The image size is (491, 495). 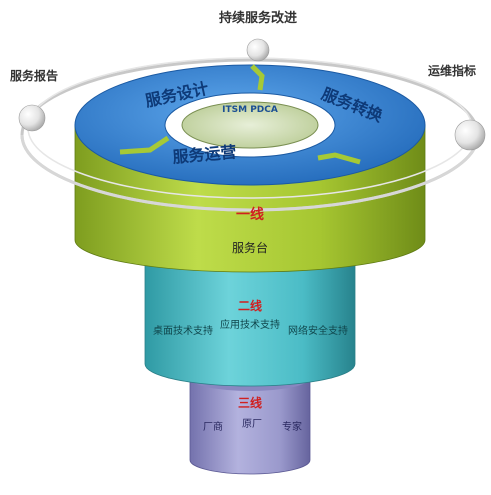 What do you see at coordinates (470, 135) in the screenshot?
I see `orbit-ball-right` at bounding box center [470, 135].